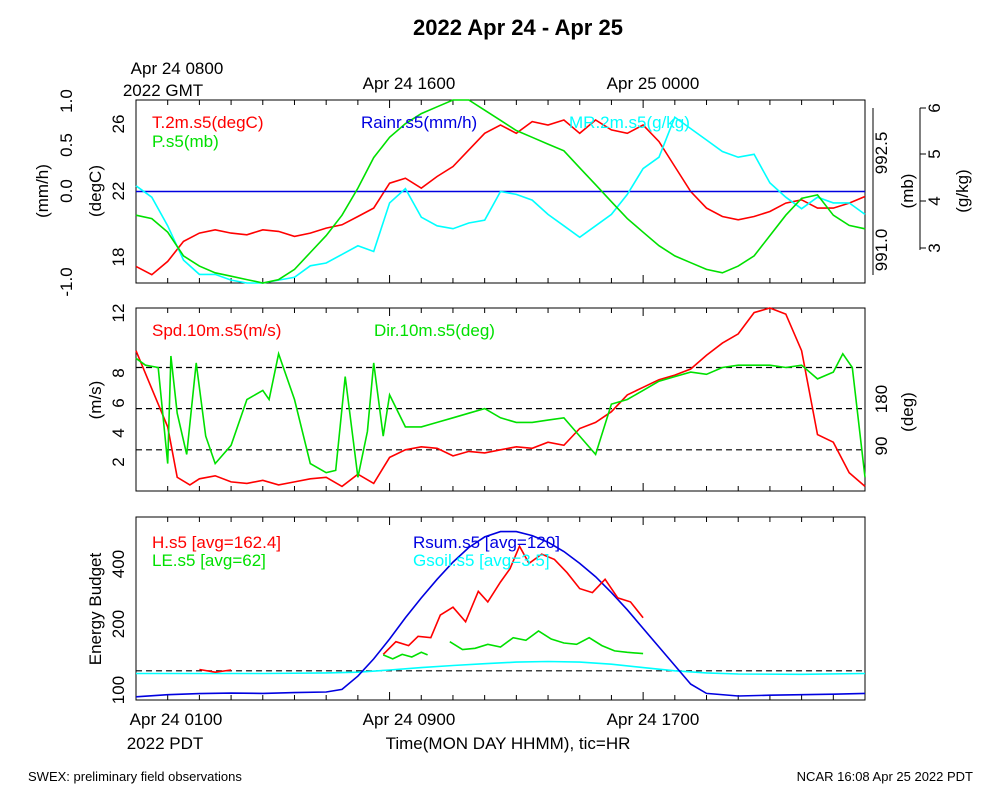 The image size is (1000, 800). Describe the element at coordinates (118, 257) in the screenshot. I see `met-axis-temp-tick-18: 18` at that location.